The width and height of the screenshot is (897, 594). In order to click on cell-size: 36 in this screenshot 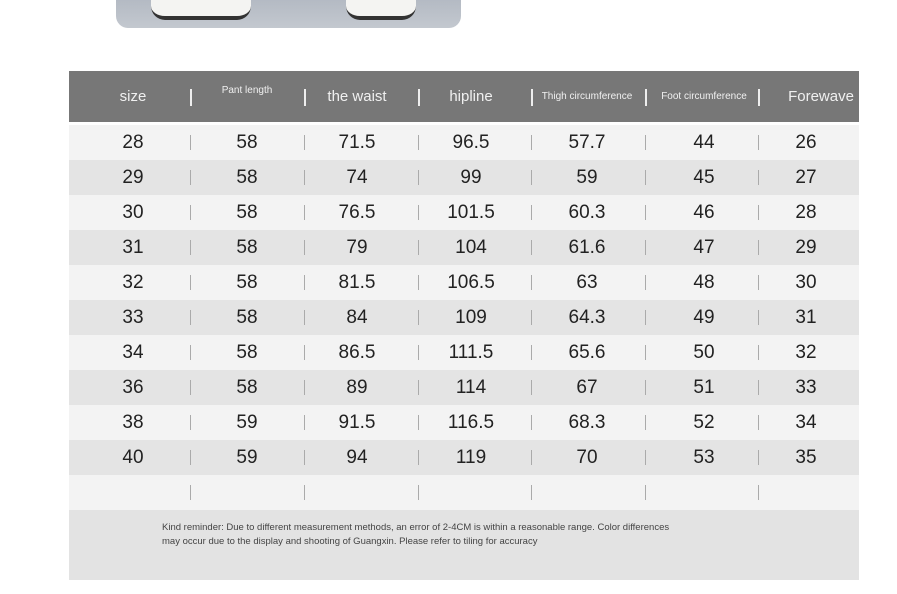, I will do `click(133, 387)`.